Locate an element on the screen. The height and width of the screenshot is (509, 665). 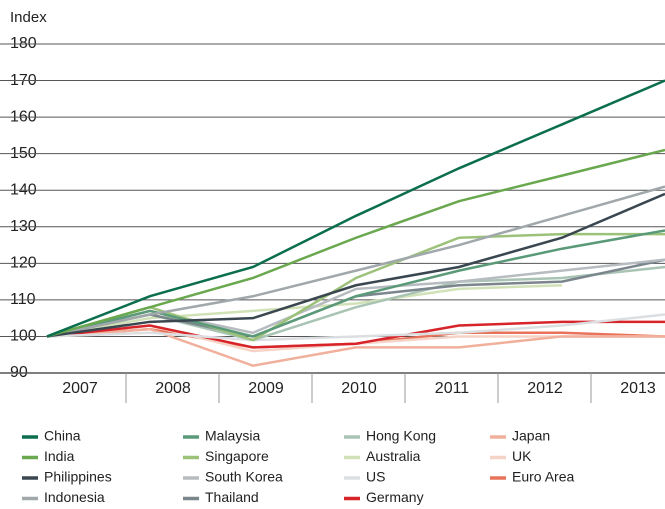
x-tick-label: 2009 is located at coordinates (266, 388).